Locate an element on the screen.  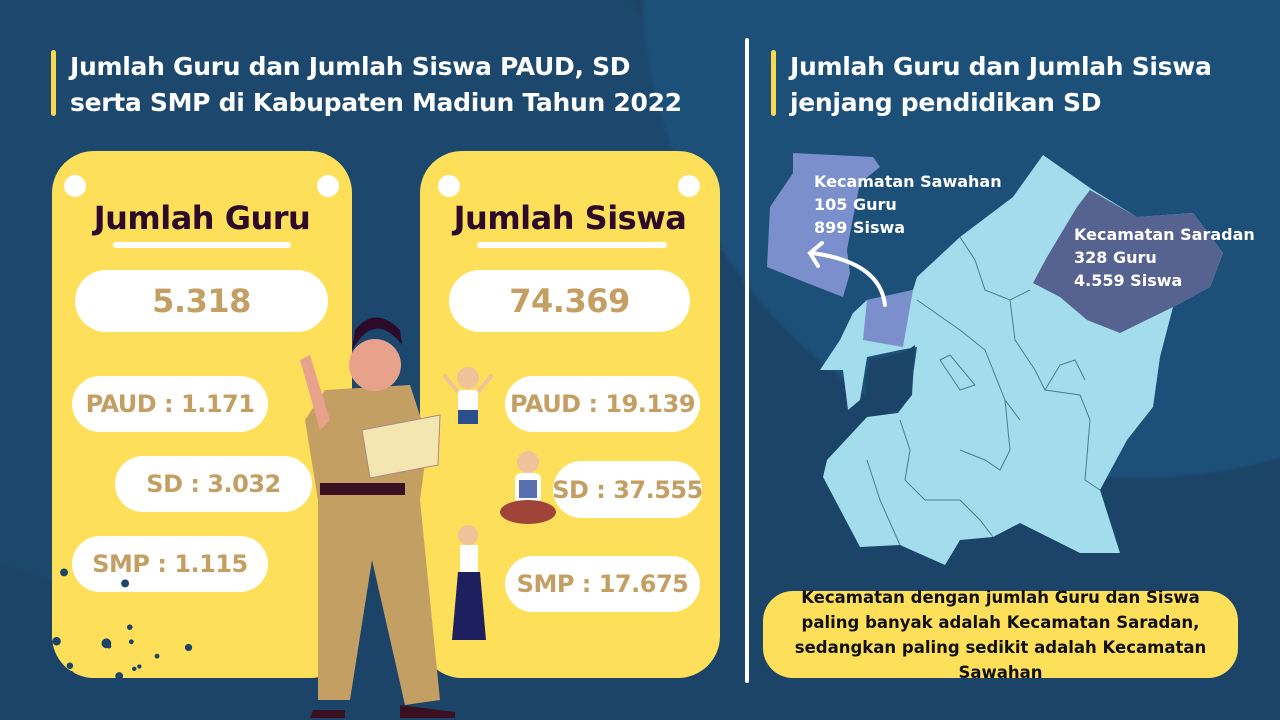
map-region-saradan is located at coordinates (1128, 261).